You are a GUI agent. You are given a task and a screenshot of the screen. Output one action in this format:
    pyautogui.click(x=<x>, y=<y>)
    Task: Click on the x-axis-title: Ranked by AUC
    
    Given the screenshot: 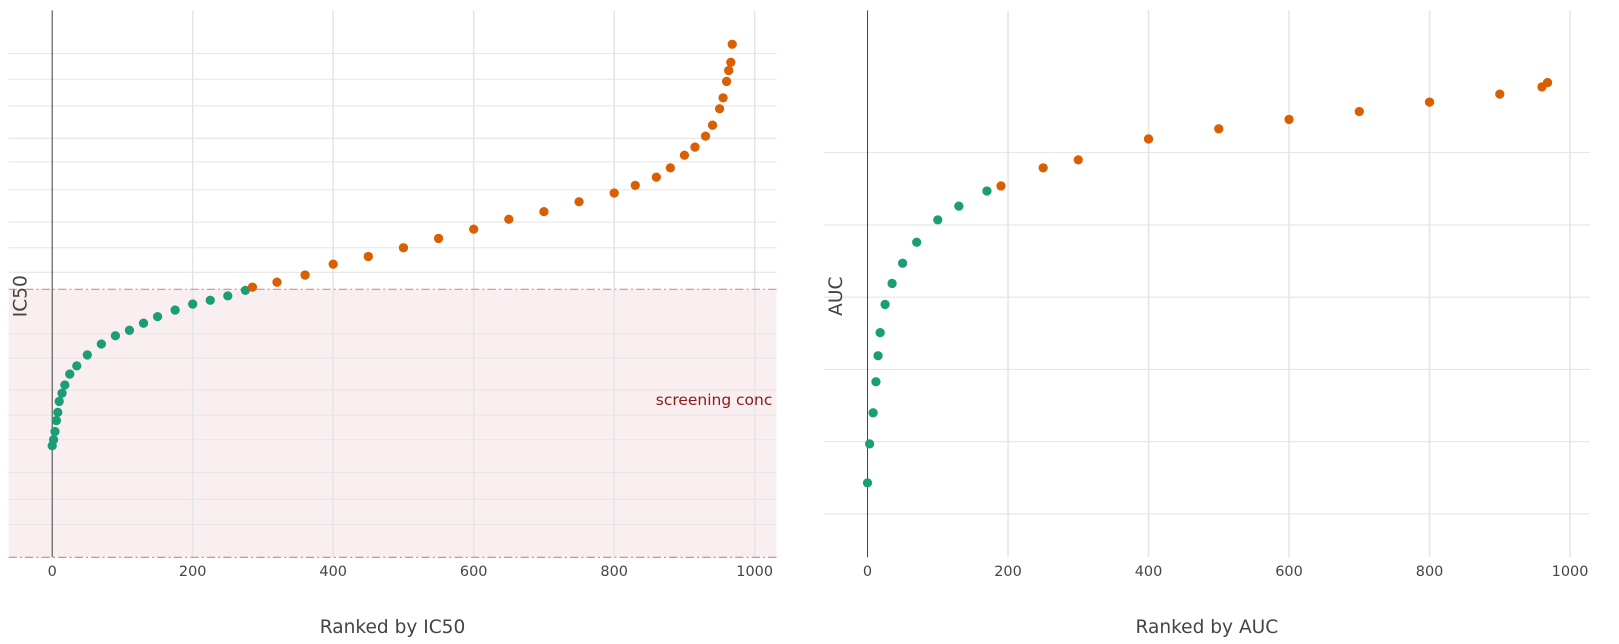 What is the action you would take?
    pyautogui.click(x=1206, y=627)
    